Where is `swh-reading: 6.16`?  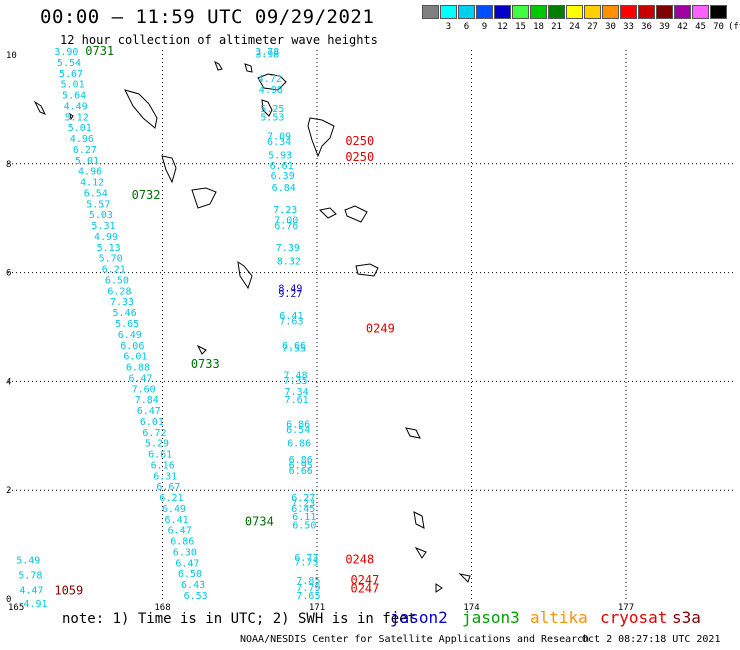
swh-reading: 6.16 is located at coordinates (163, 465).